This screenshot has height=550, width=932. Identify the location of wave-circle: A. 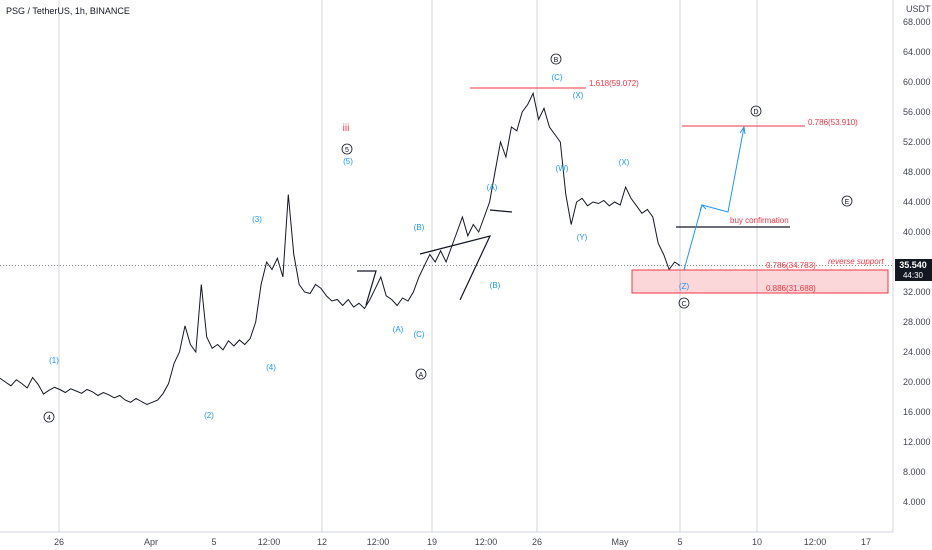
(421, 374).